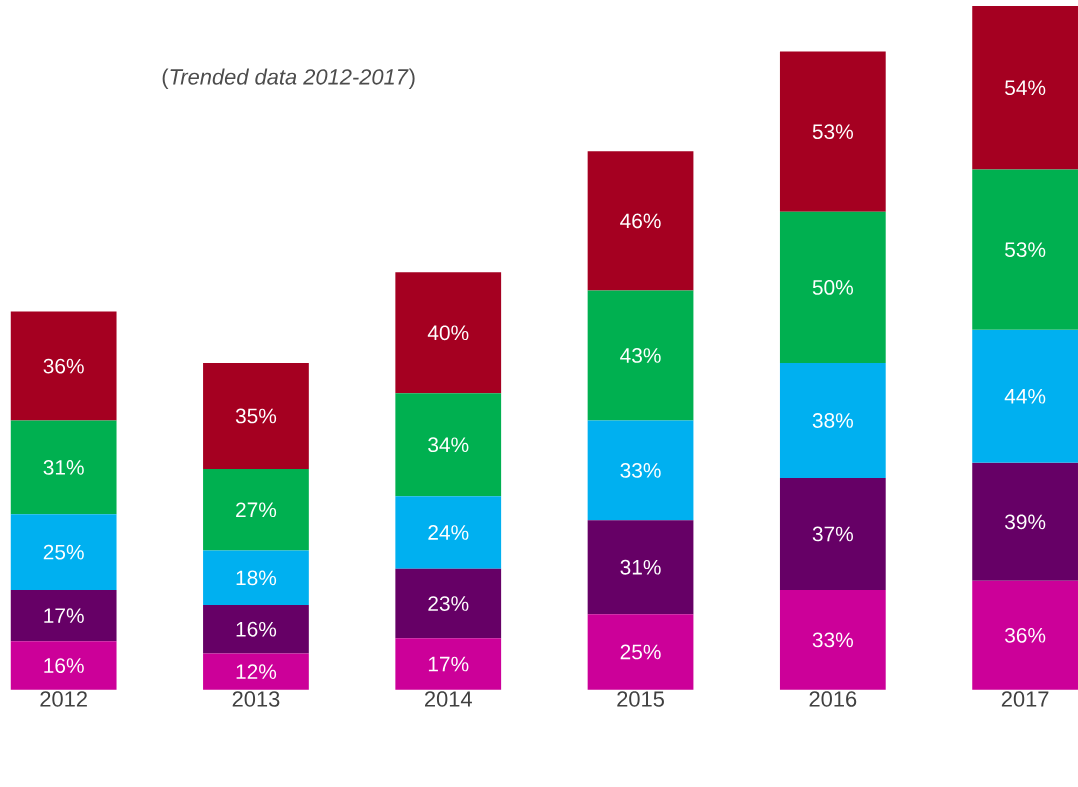 This screenshot has height=787, width=1078. Describe the element at coordinates (256, 699) in the screenshot. I see `x-tick-label: 2013` at that location.